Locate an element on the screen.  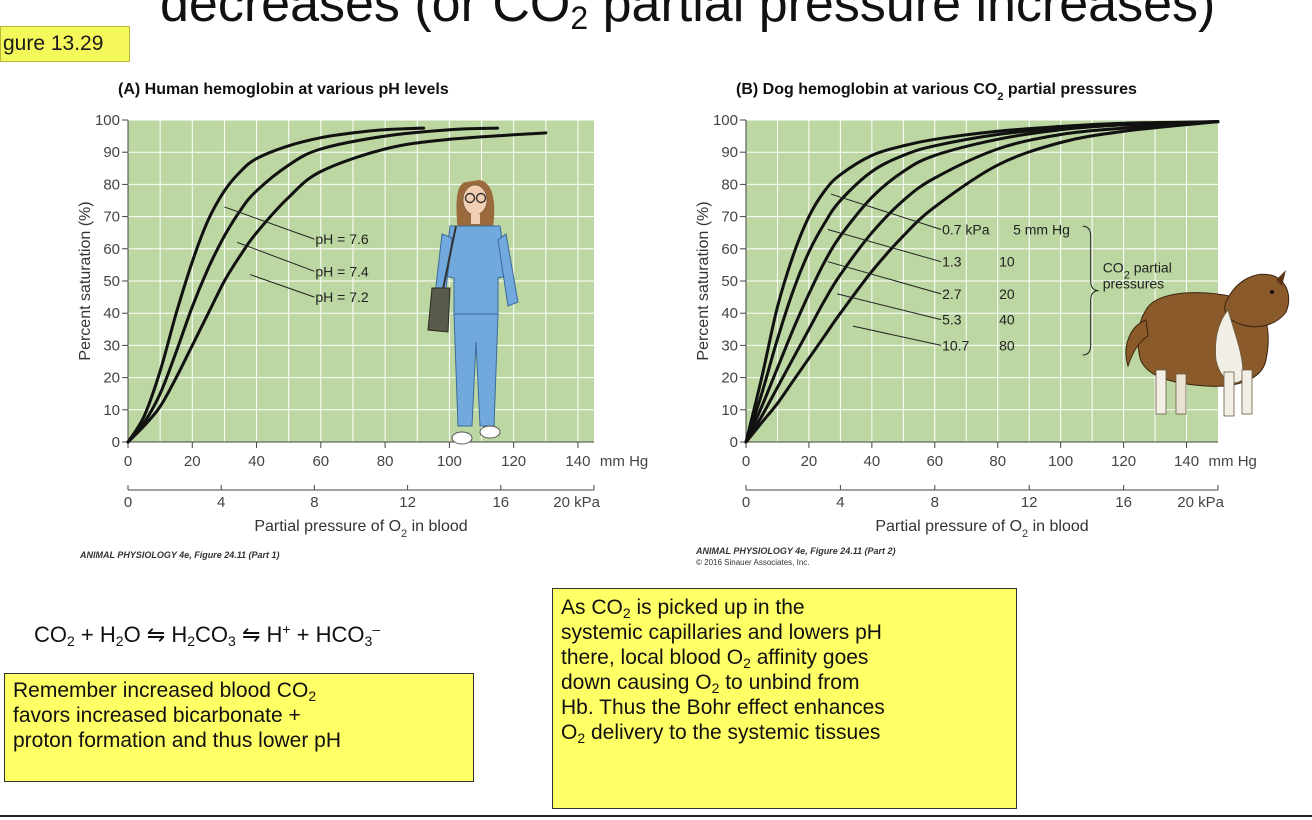
x-tick-label: 20 is located at coordinates (809, 461).